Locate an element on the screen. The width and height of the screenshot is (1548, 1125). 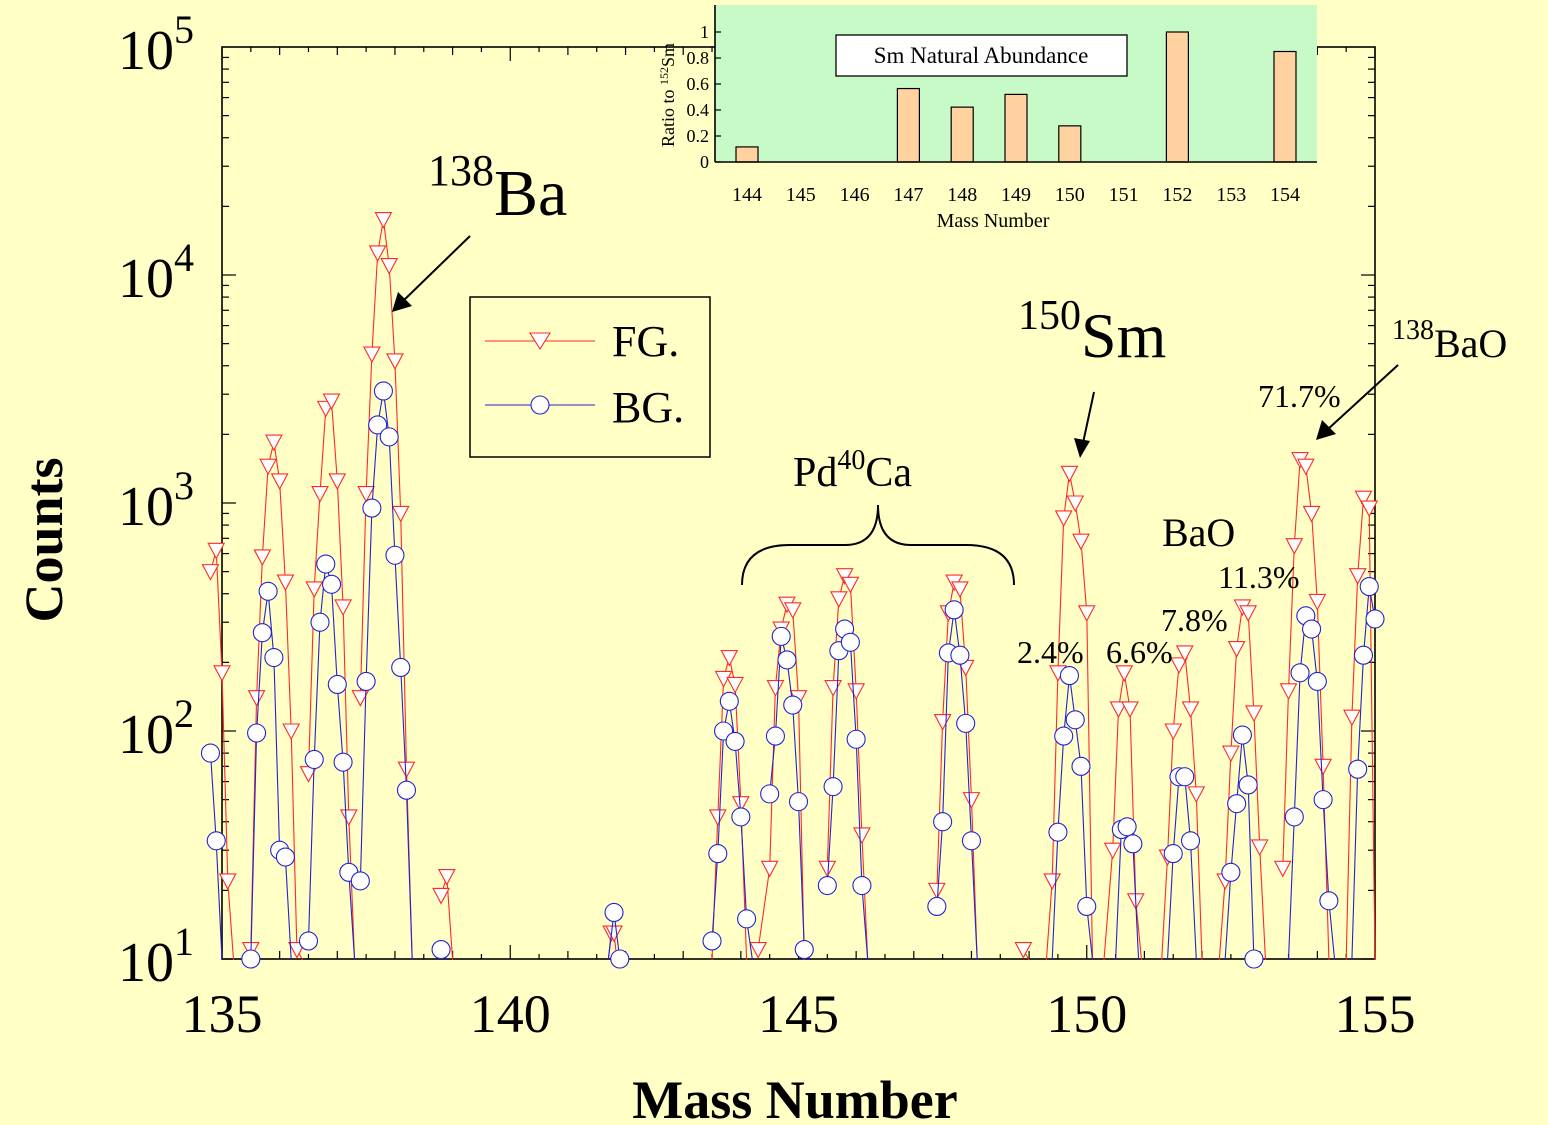
inset-x-tick-label: 147 is located at coordinates (908, 195).